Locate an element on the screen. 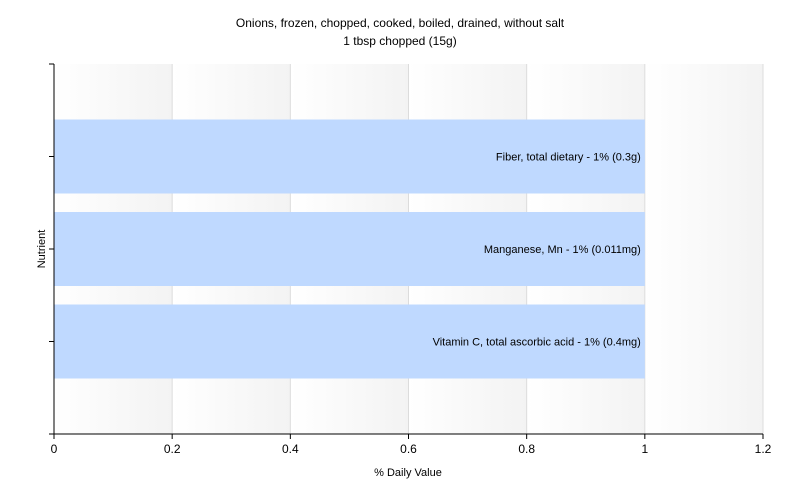  plot-band is located at coordinates (703, 249).